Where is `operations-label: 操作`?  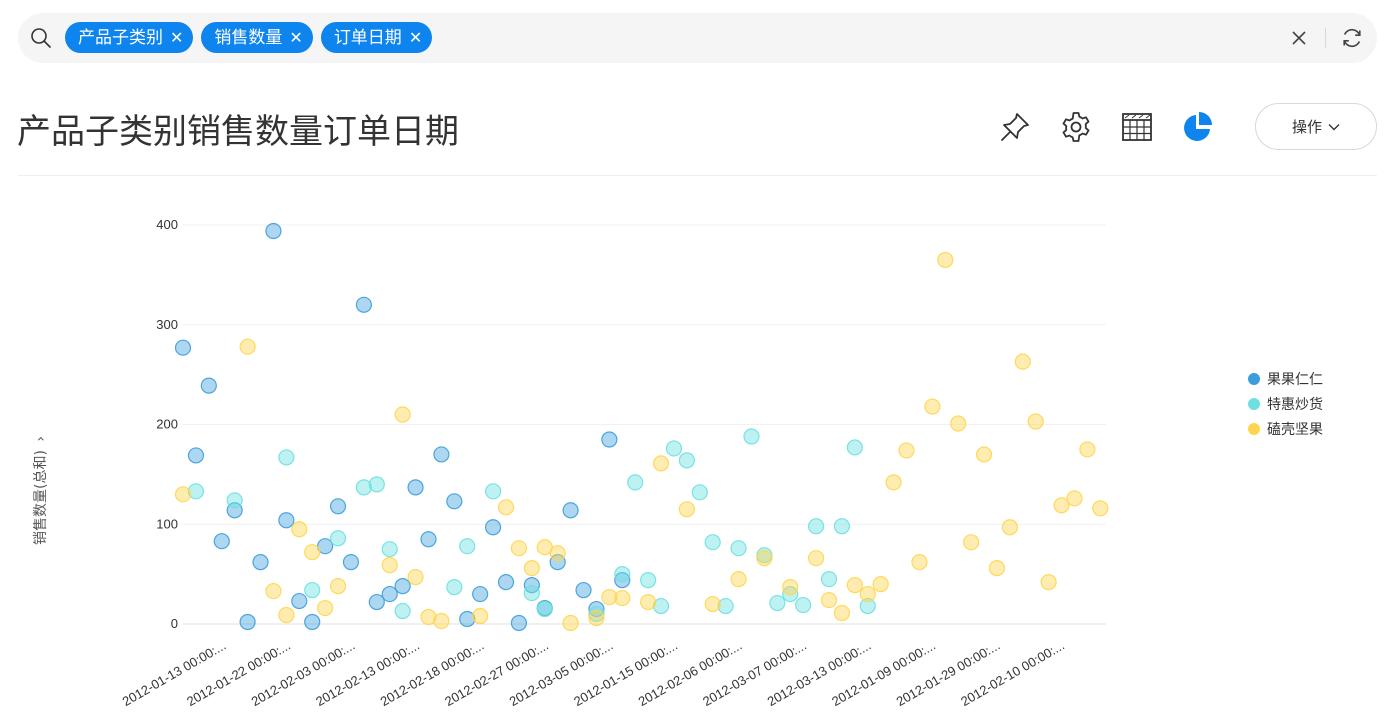
operations-label: 操作 is located at coordinates (1306, 127).